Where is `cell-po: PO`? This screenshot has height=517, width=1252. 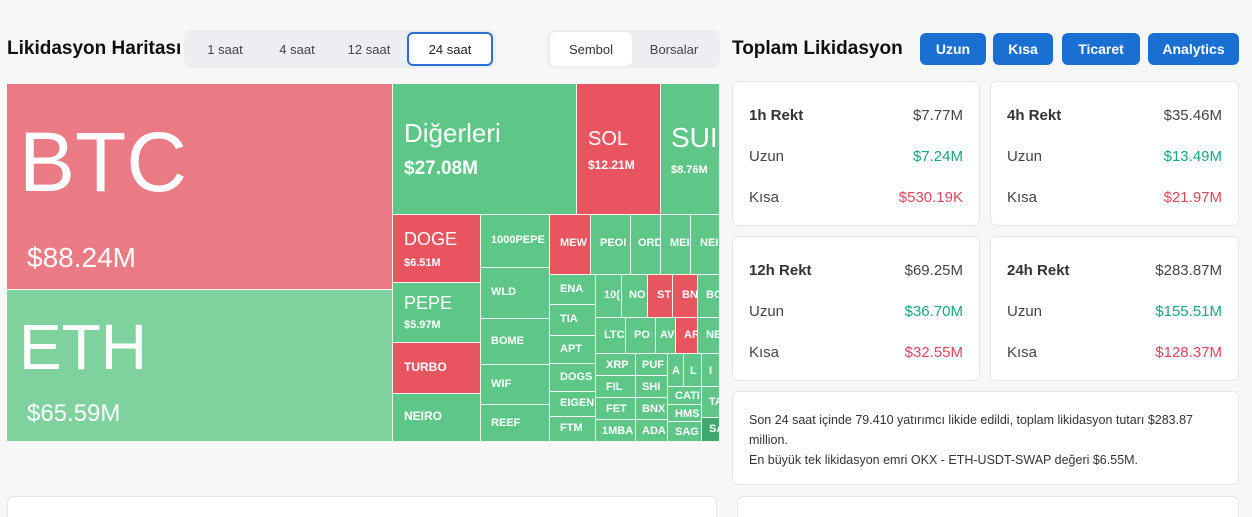 cell-po: PO is located at coordinates (641, 336).